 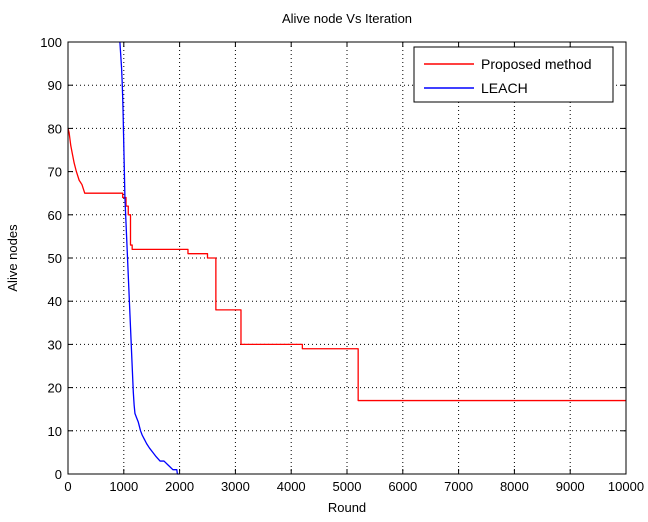 I want to click on y-tick-label: 30, so click(x=55, y=344).